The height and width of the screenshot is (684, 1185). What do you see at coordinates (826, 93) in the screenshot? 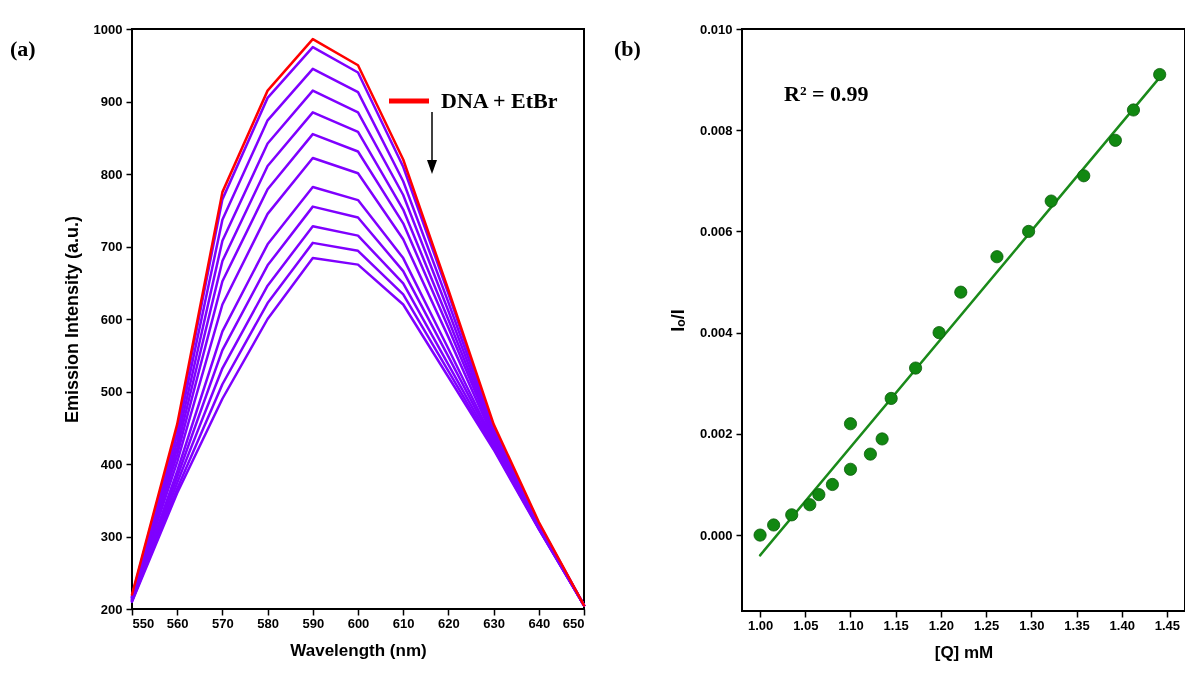
I see `annotation: R² = 0.99` at bounding box center [826, 93].